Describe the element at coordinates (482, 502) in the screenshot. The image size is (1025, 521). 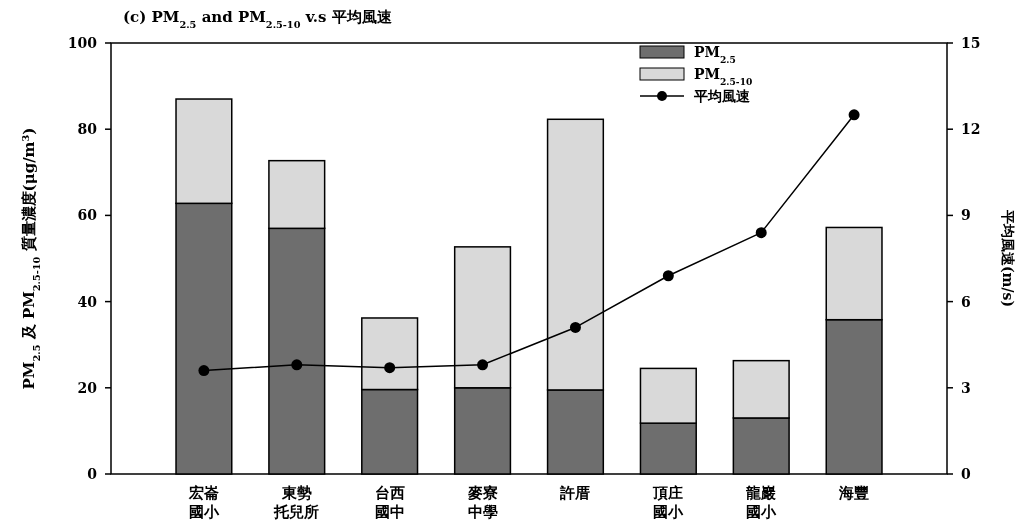
I see `x-tick-label: 麥寮中學` at that location.